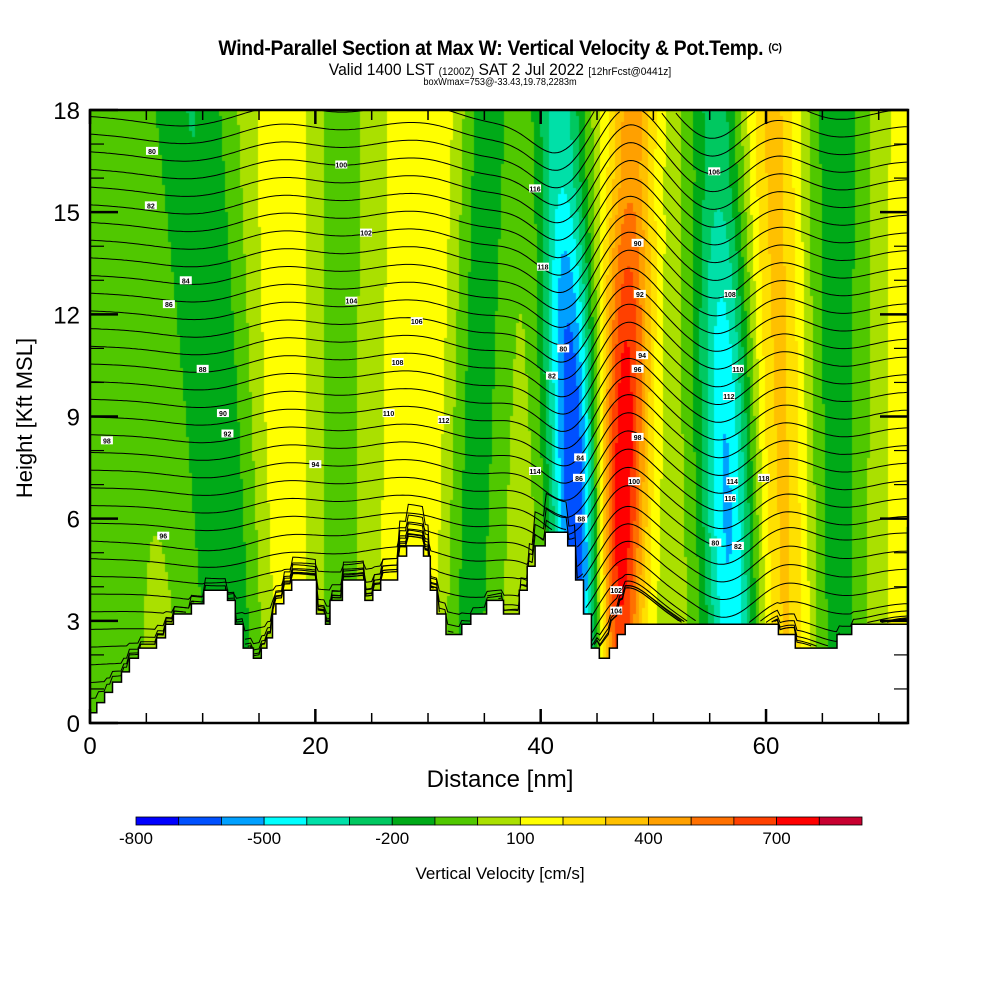 The image size is (1000, 1000). Describe the element at coordinates (388, 414) in the screenshot. I see `svg-text: 110` at that location.